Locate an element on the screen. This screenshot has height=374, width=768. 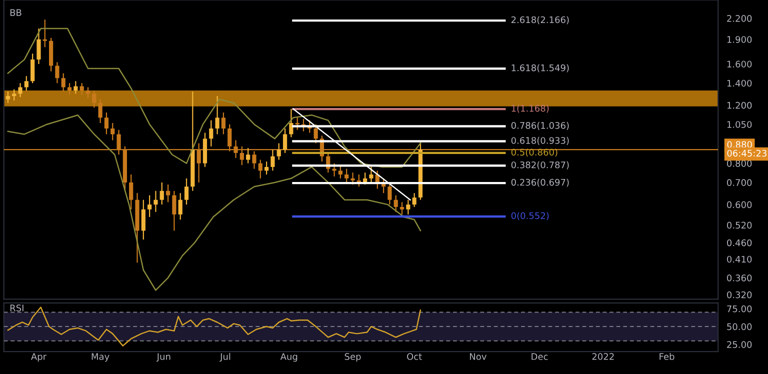
x-tick-label: Feb is located at coordinates (667, 356).